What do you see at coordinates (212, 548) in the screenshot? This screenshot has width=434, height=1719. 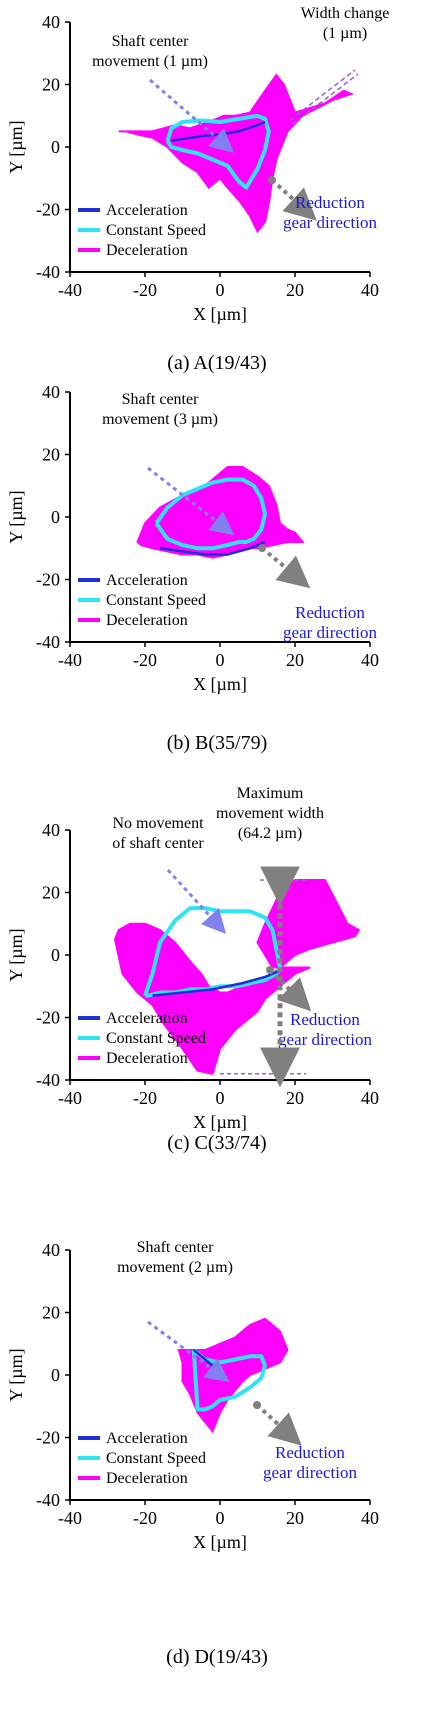 I see `series-acceleration` at bounding box center [212, 548].